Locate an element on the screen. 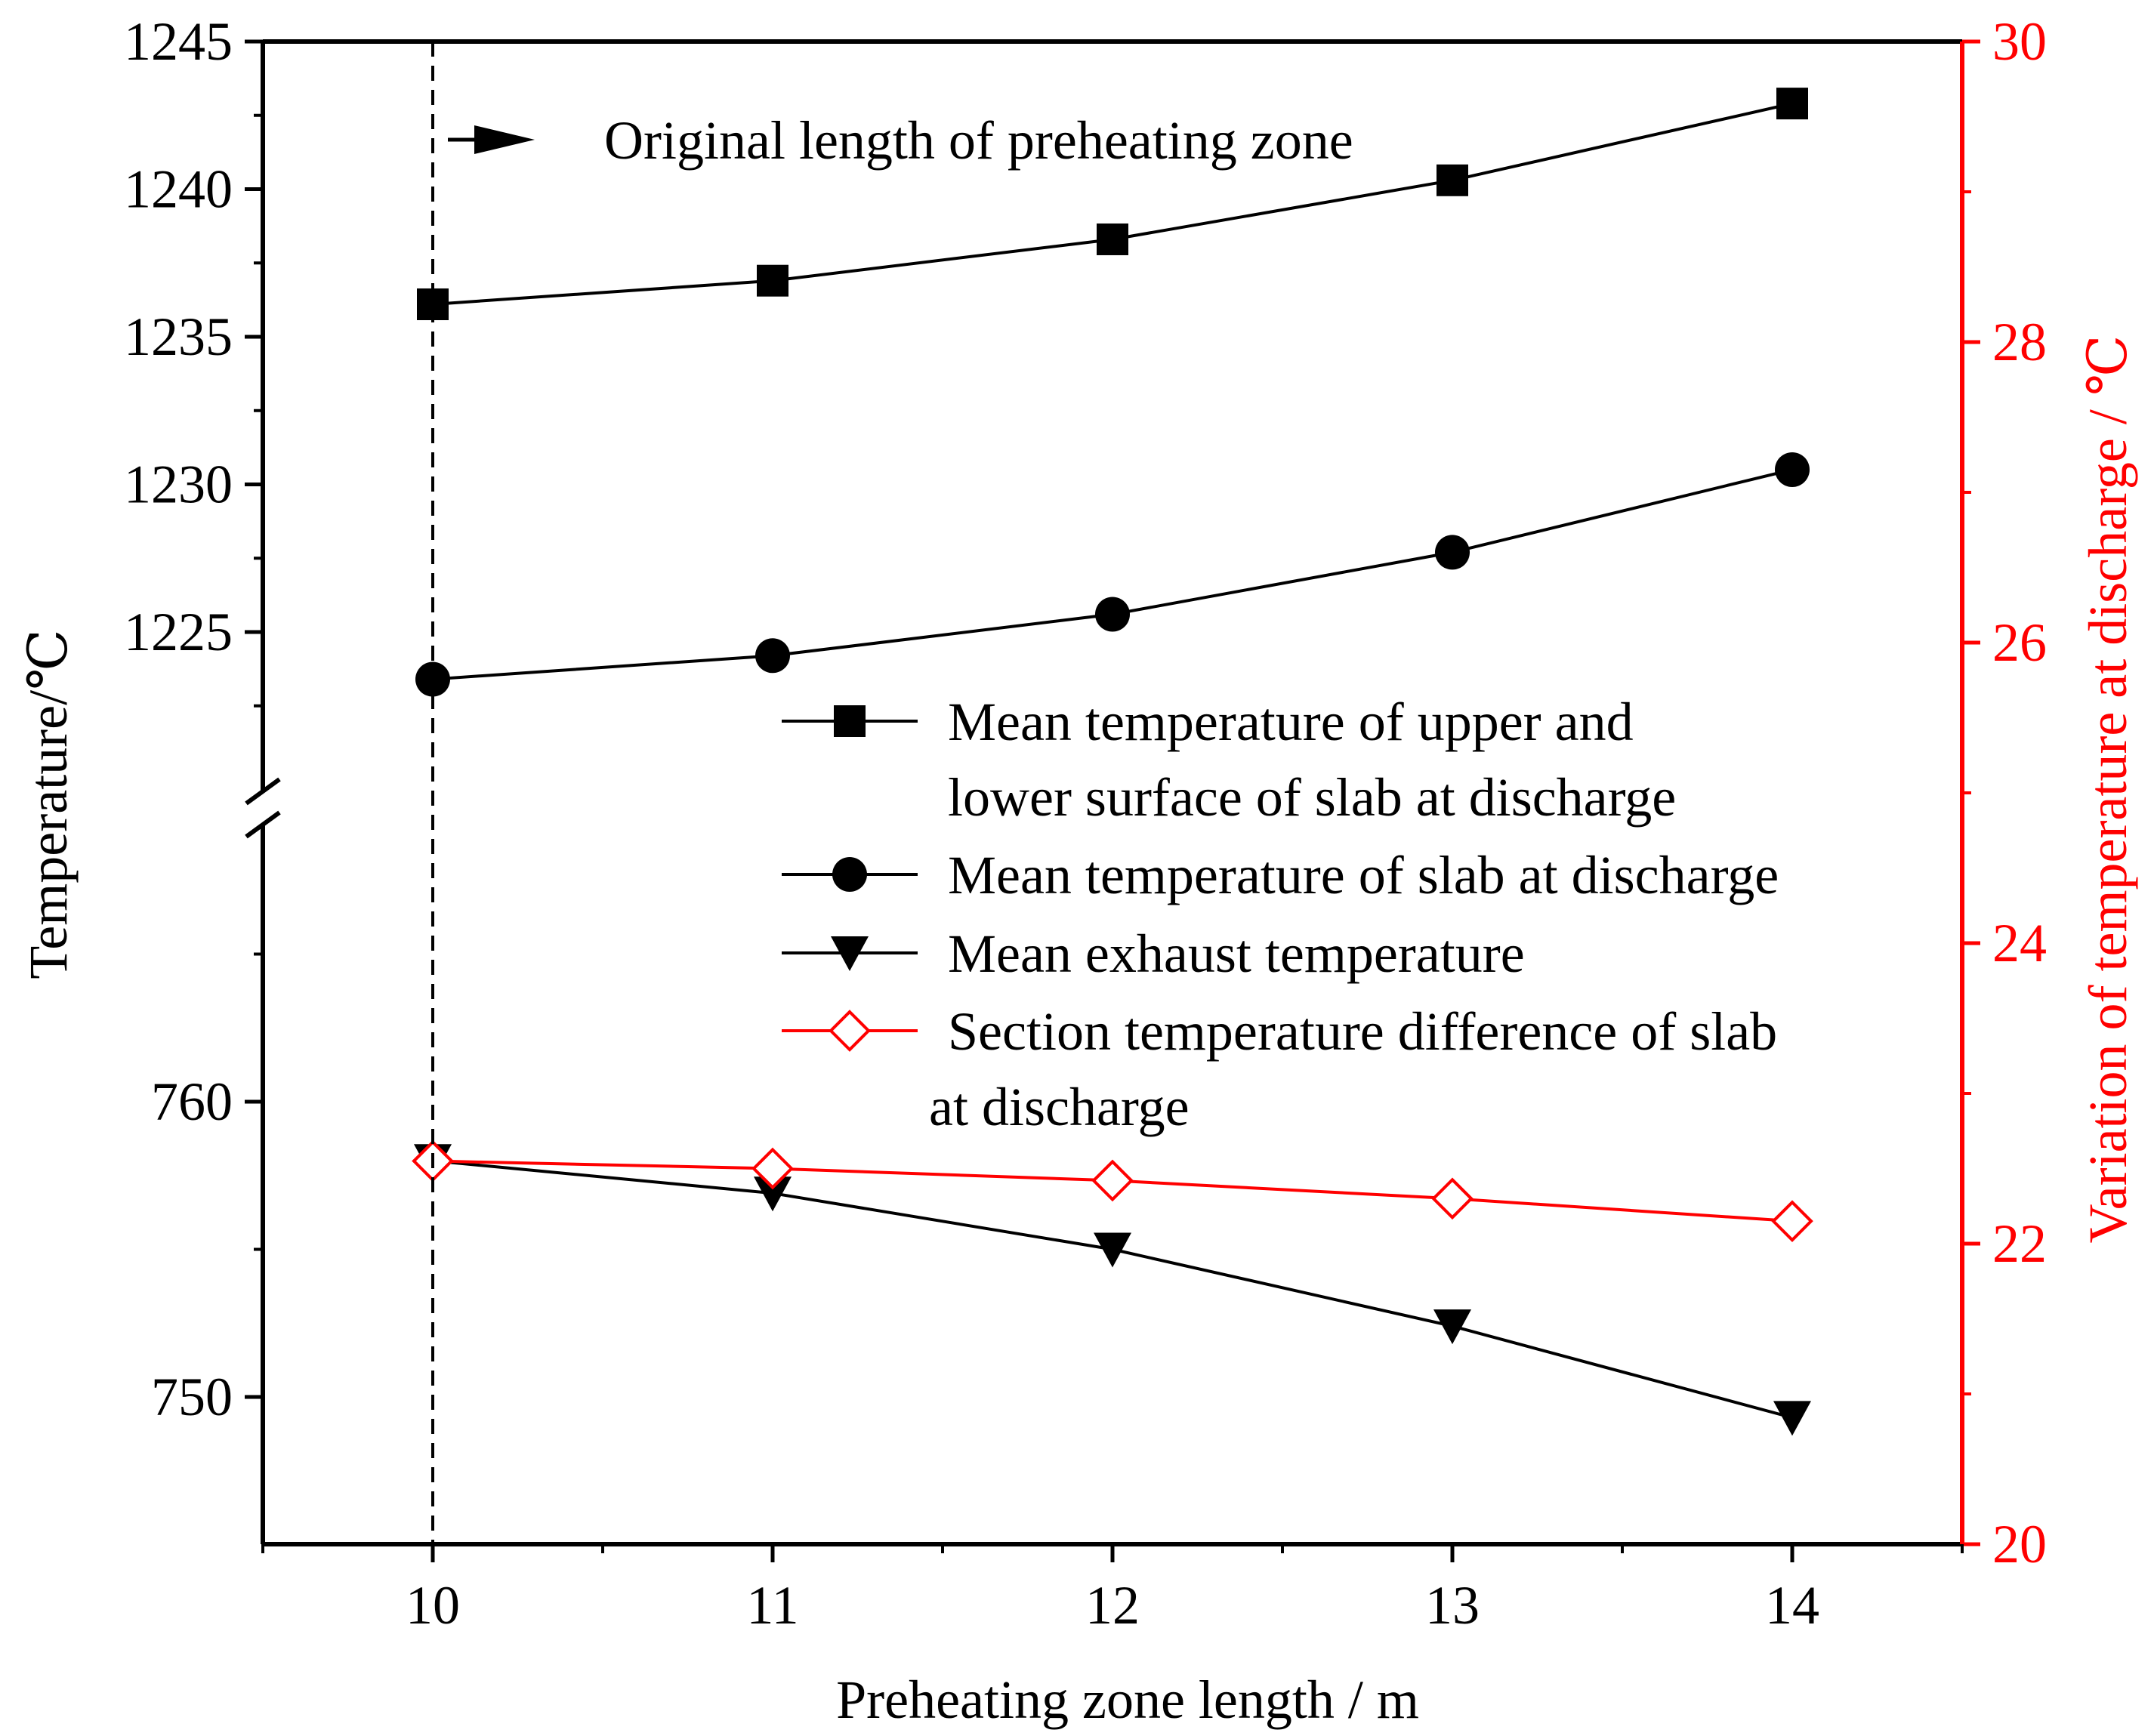 This screenshot has width=2154, height=1736. legend-label: Mean temperature of slab at discharge is located at coordinates (1363, 875).